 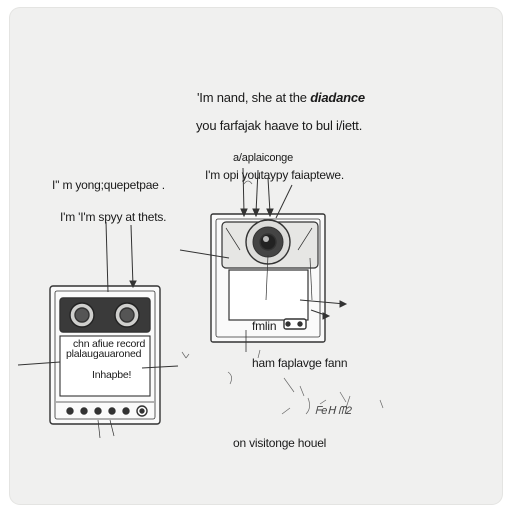 I want to click on title-line-1-text: 'Im nand, she at the, so click(x=254, y=97).